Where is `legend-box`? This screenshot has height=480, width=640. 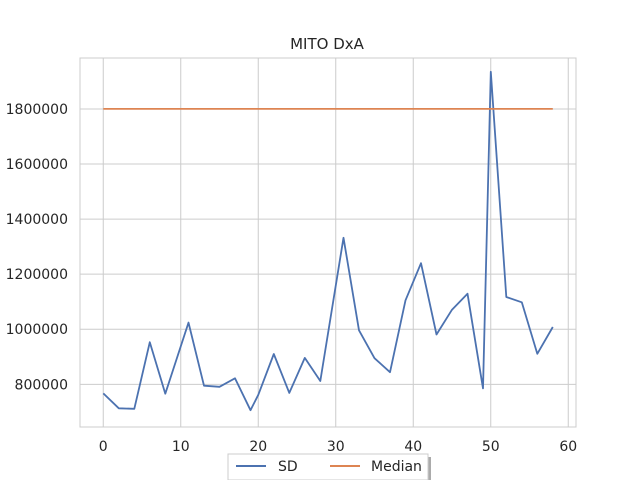
legend-box is located at coordinates (328, 466).